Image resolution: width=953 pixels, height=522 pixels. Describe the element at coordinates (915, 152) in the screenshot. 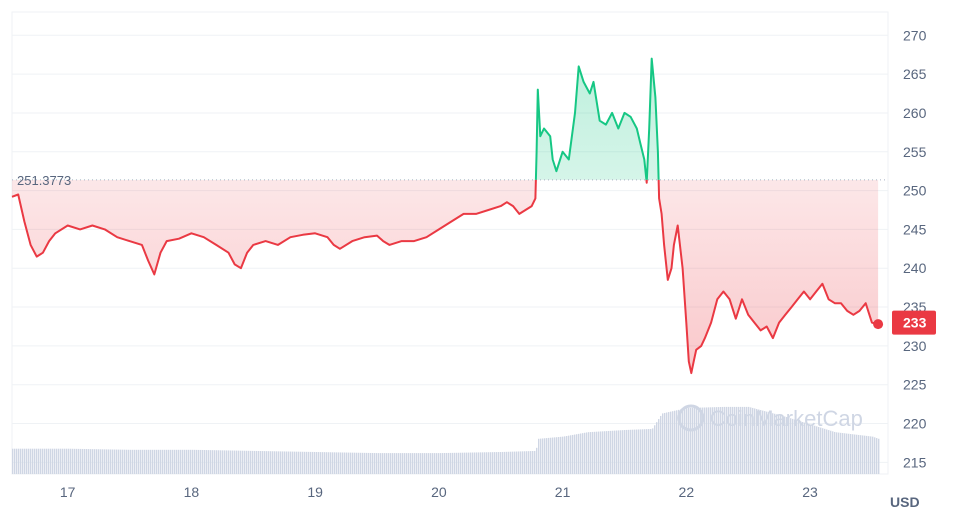

I see `y-tick-label: 255` at that location.